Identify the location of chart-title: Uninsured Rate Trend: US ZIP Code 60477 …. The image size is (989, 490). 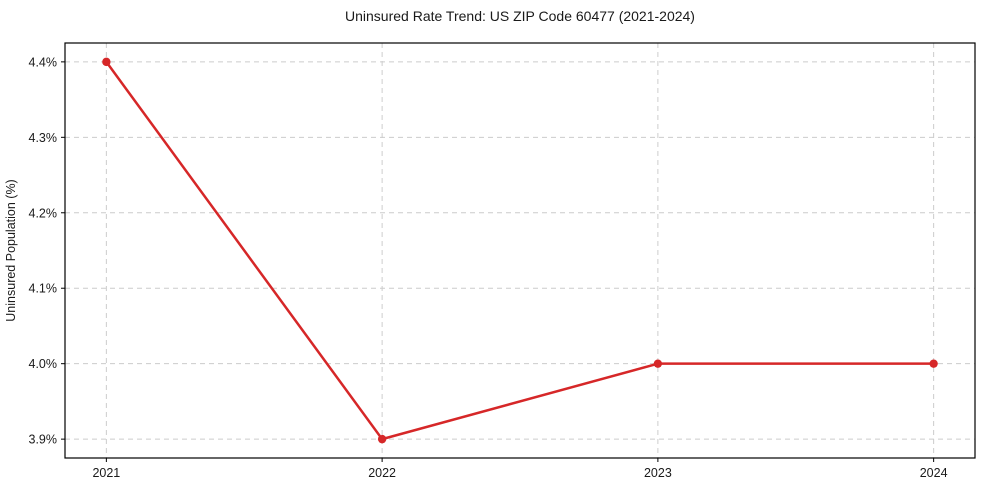
(520, 16).